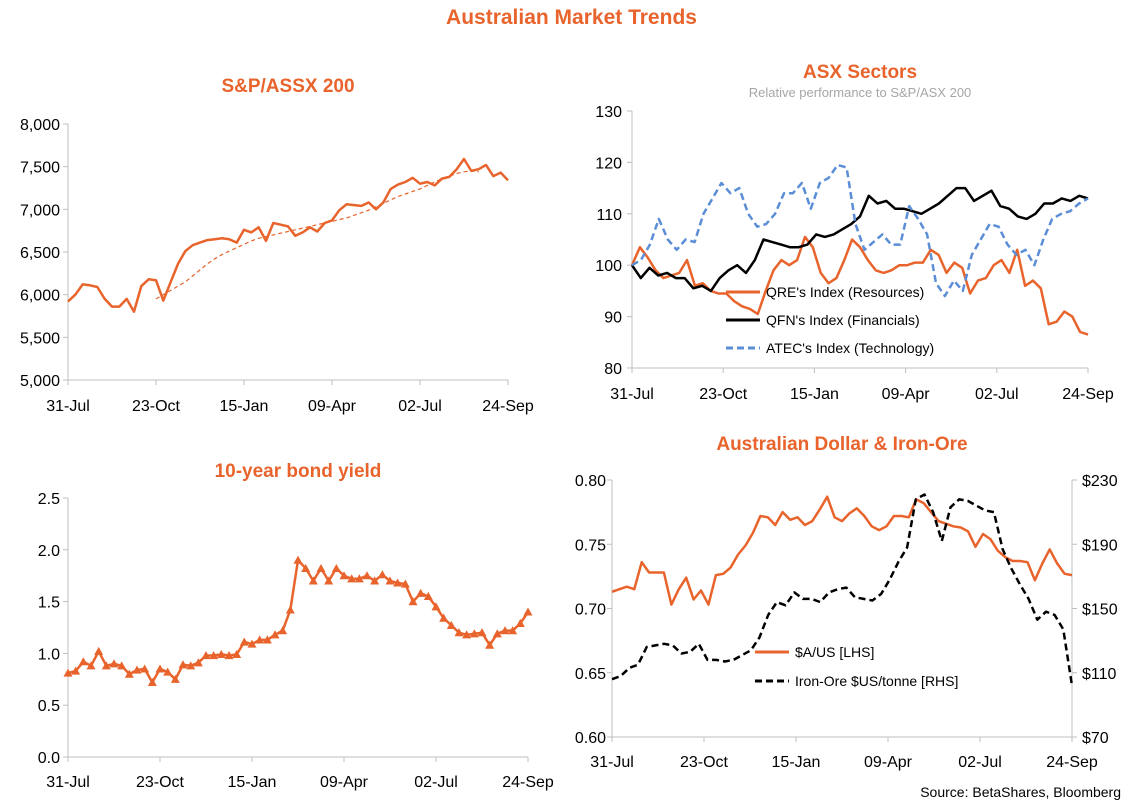 The height and width of the screenshot is (810, 1143). Describe the element at coordinates (40, 125) in the screenshot. I see `y-tick-label: 8,000` at that location.